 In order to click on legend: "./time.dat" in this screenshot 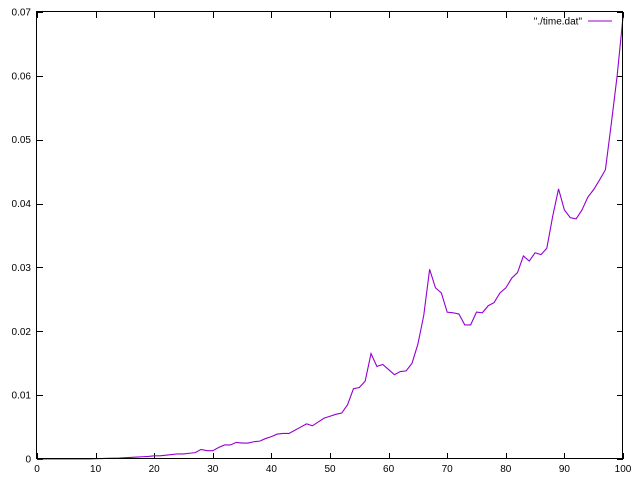, I will do `click(573, 22)`.